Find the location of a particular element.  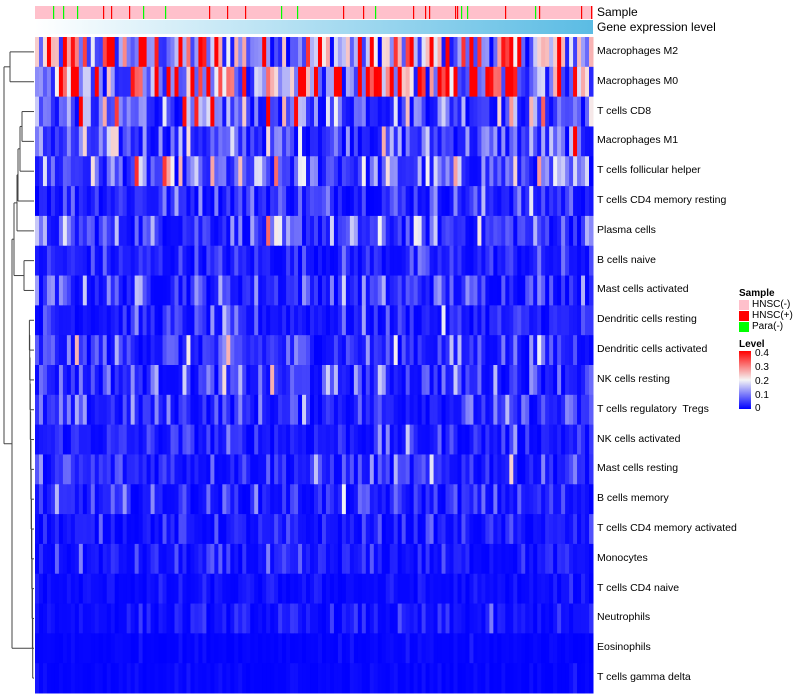

row-label: NK cells activated is located at coordinates (639, 438).